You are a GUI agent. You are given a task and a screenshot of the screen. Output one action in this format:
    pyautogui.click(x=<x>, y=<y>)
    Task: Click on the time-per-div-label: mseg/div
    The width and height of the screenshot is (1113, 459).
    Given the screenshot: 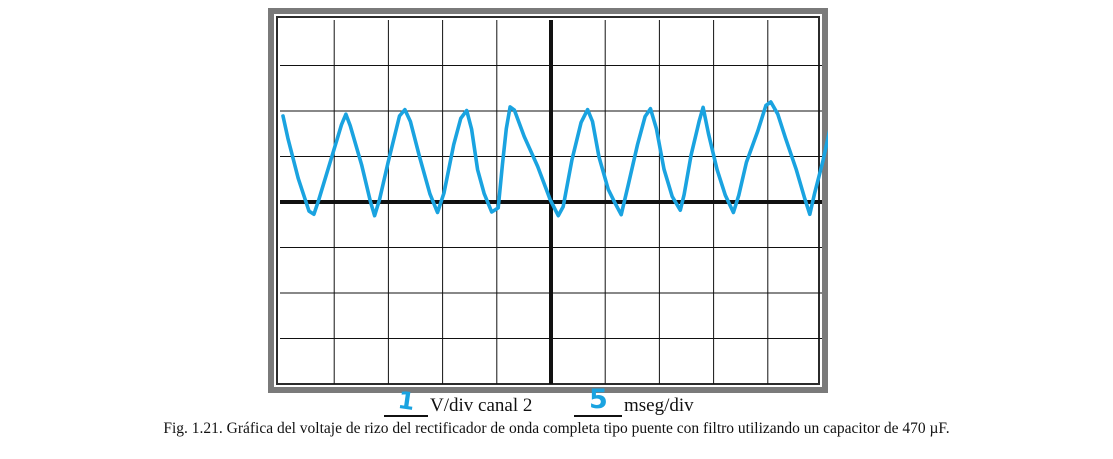 What is the action you would take?
    pyautogui.click(x=659, y=405)
    